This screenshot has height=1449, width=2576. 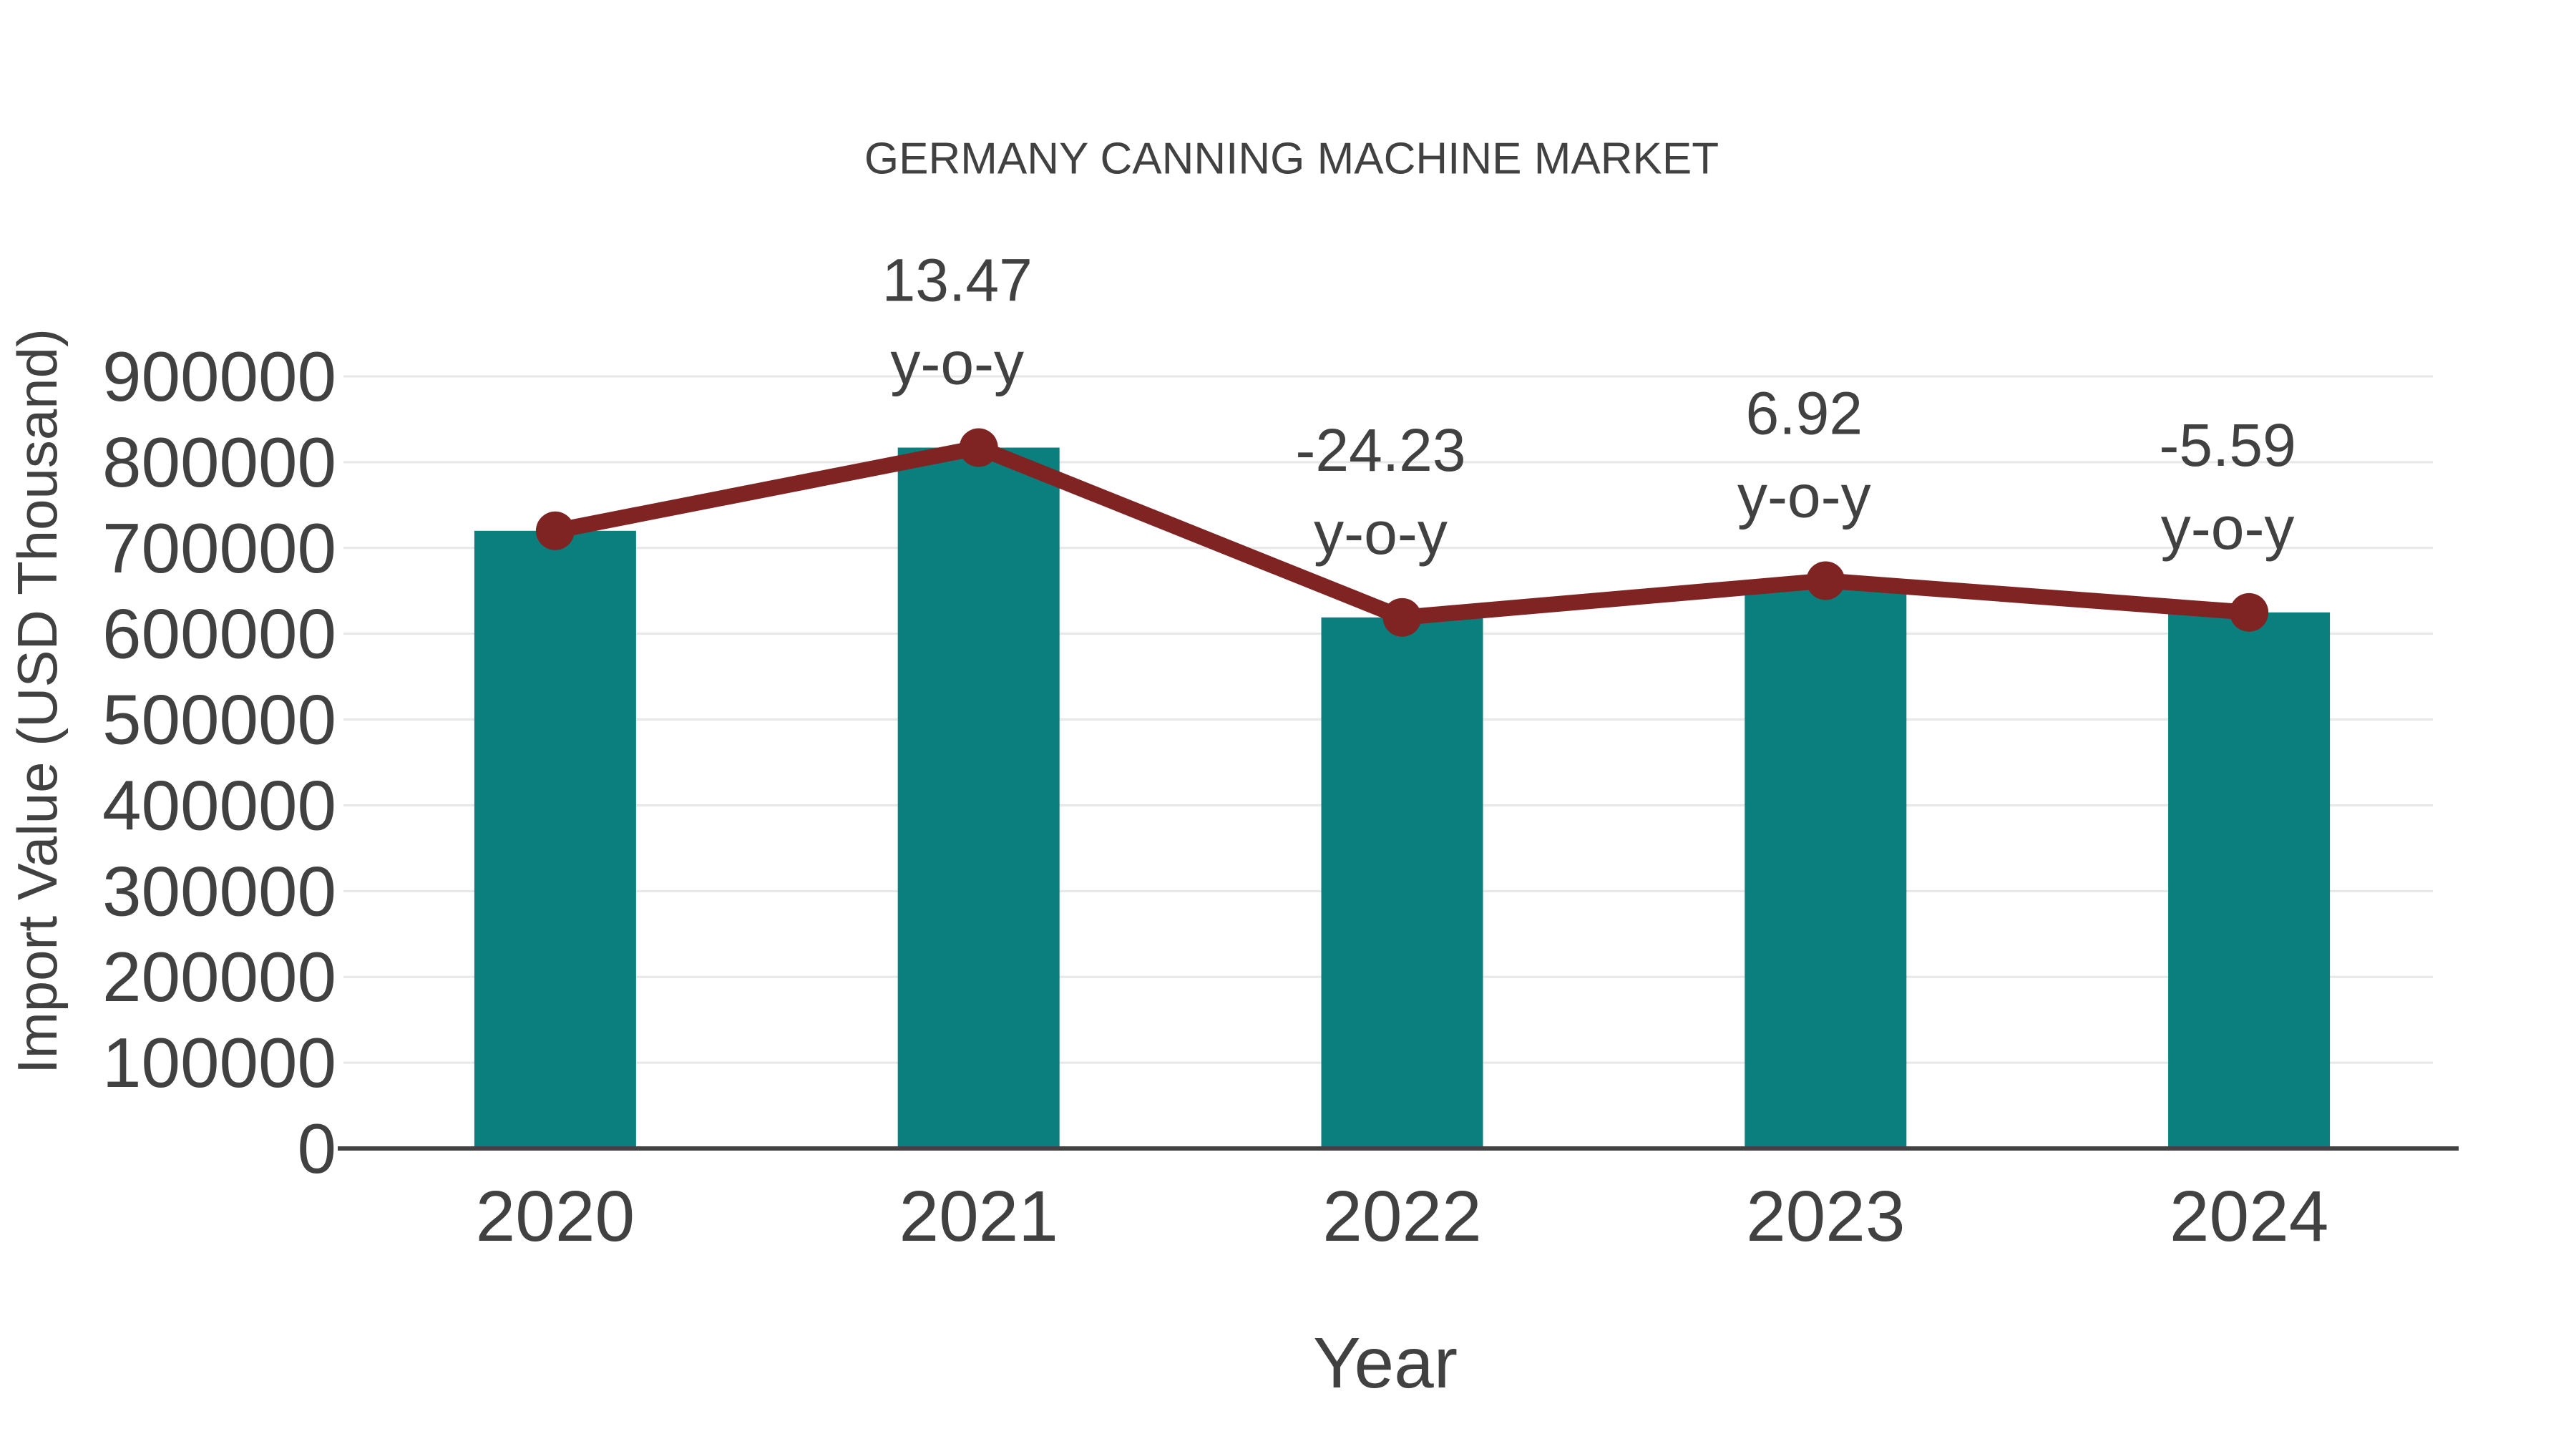 I want to click on y-tick-label-200000: 200000, so click(x=219, y=976).